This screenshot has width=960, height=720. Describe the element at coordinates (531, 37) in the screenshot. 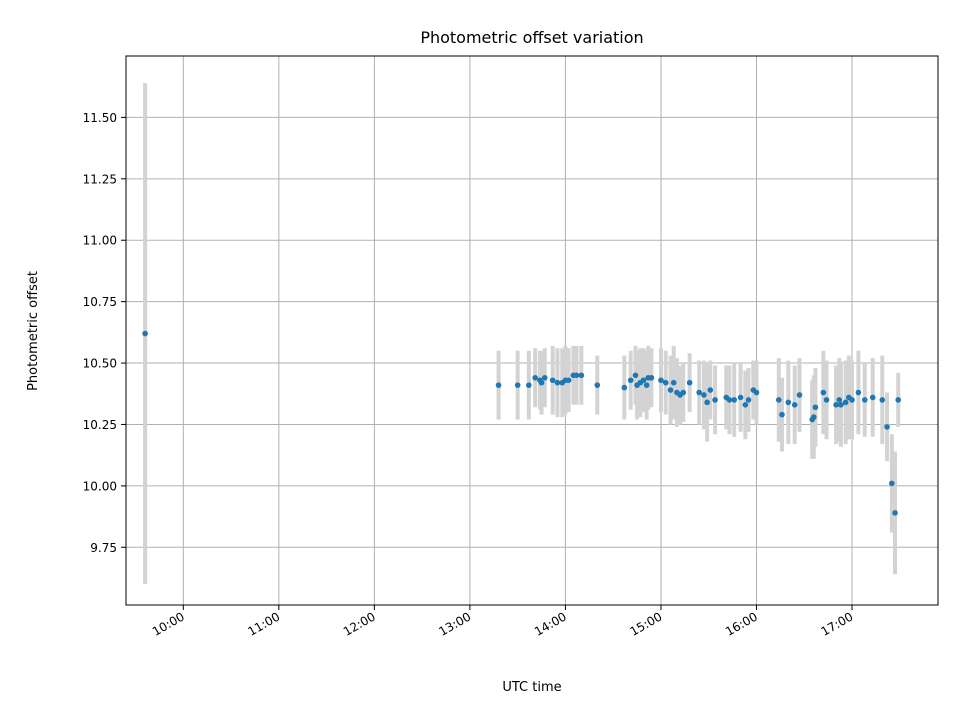

I see `chart-title: Photometric offset variation` at that location.